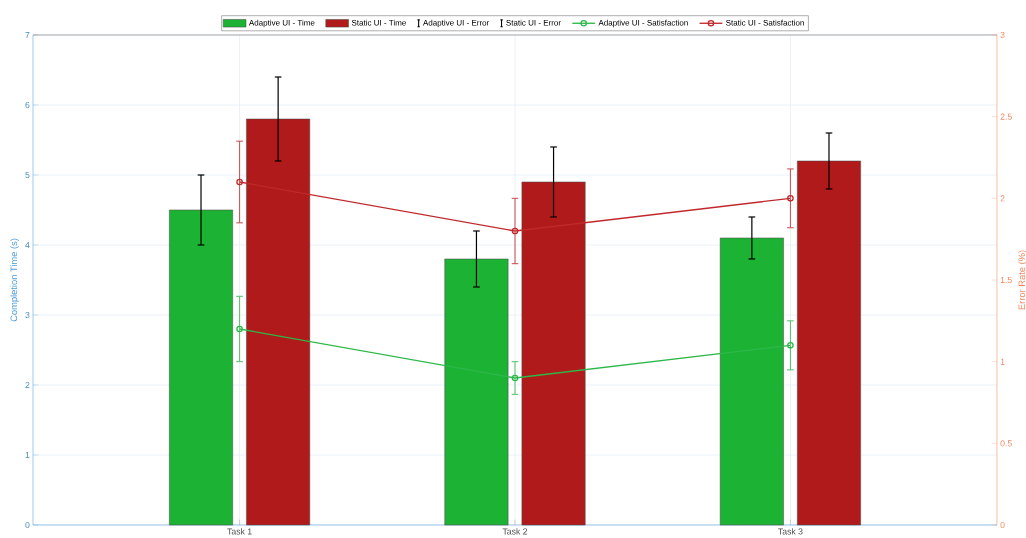  Describe the element at coordinates (27, 525) in the screenshot. I see `y-tick-label: 0` at that location.